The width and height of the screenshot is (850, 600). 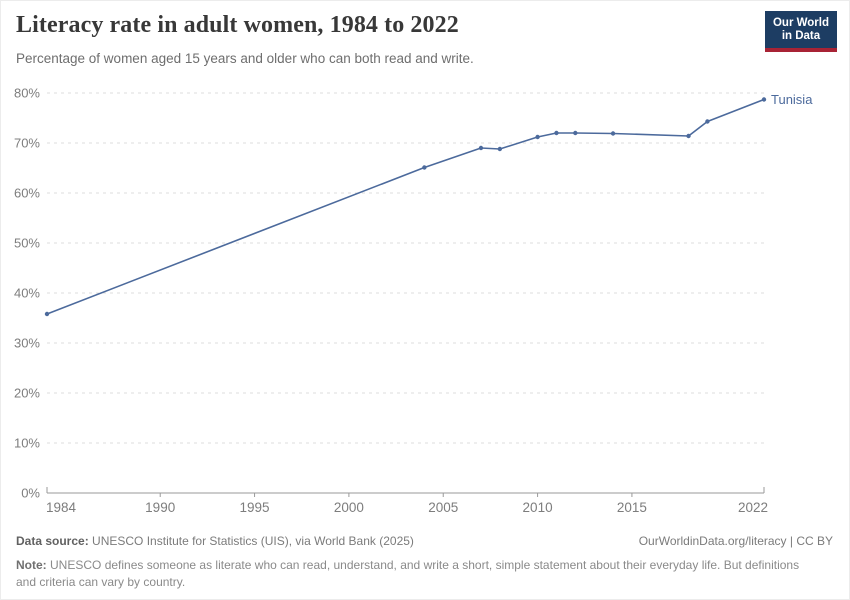 What do you see at coordinates (27, 193) in the screenshot?
I see `y-tick-label: 60%` at bounding box center [27, 193].